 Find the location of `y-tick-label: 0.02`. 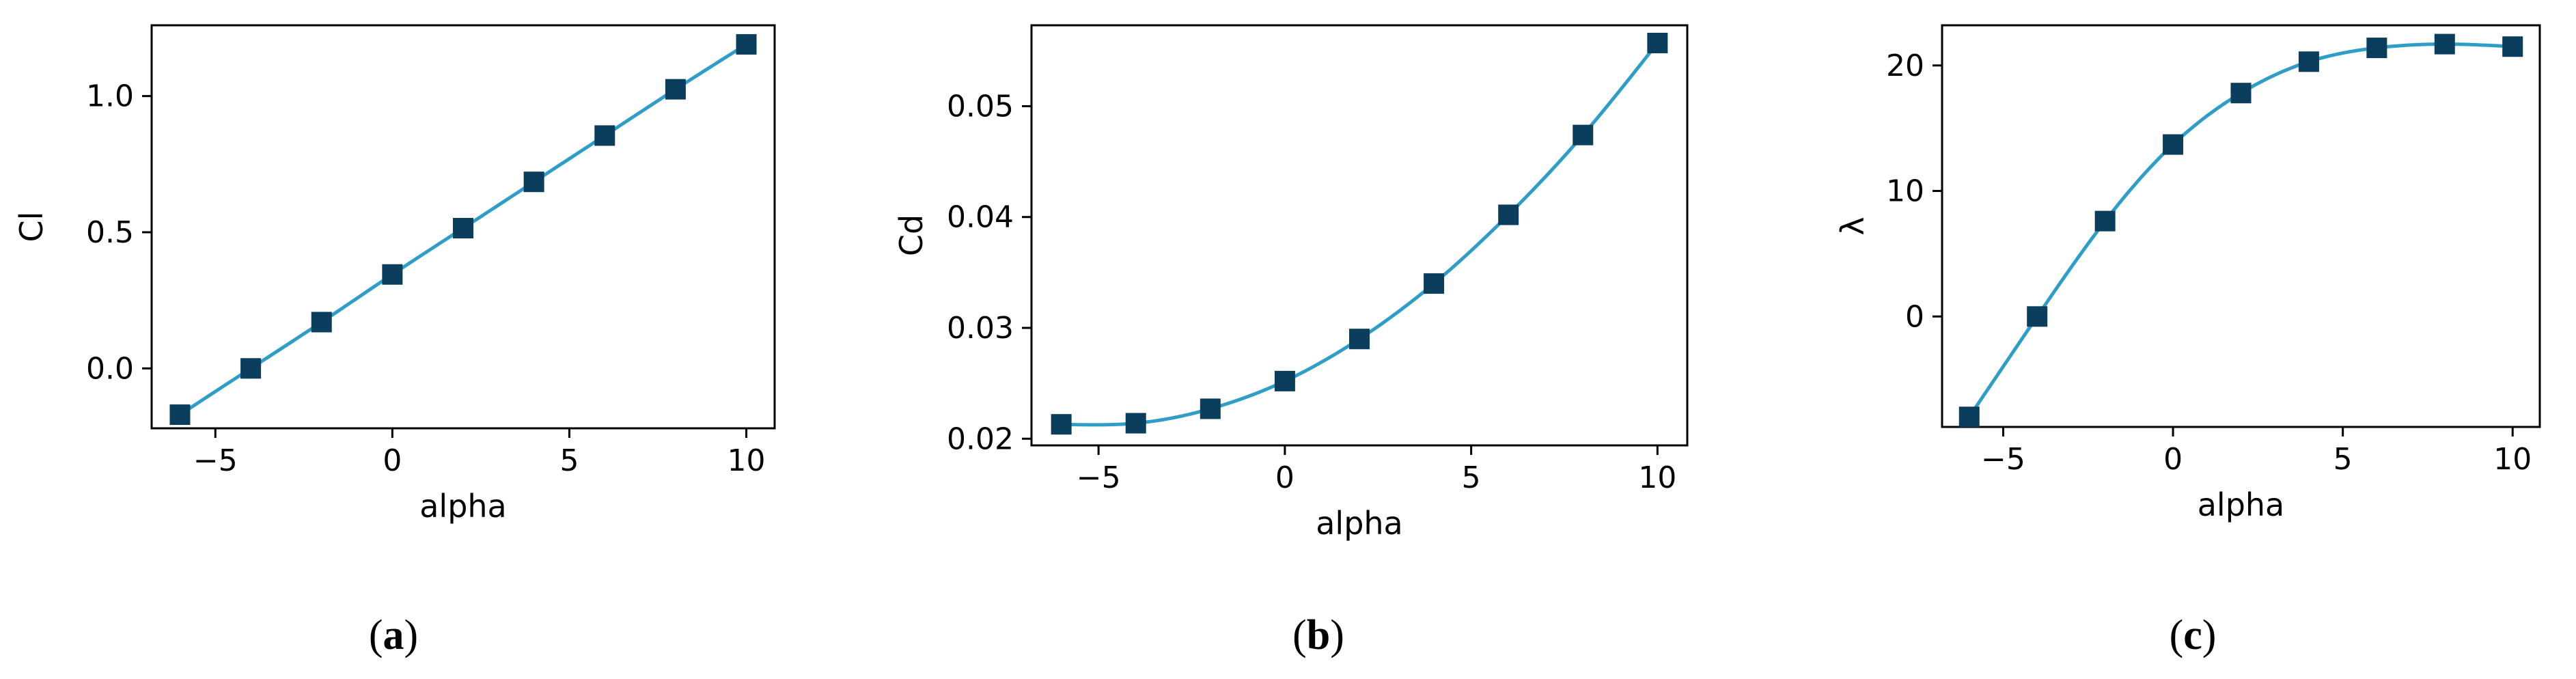

y-tick-label: 0.02 is located at coordinates (981, 438).